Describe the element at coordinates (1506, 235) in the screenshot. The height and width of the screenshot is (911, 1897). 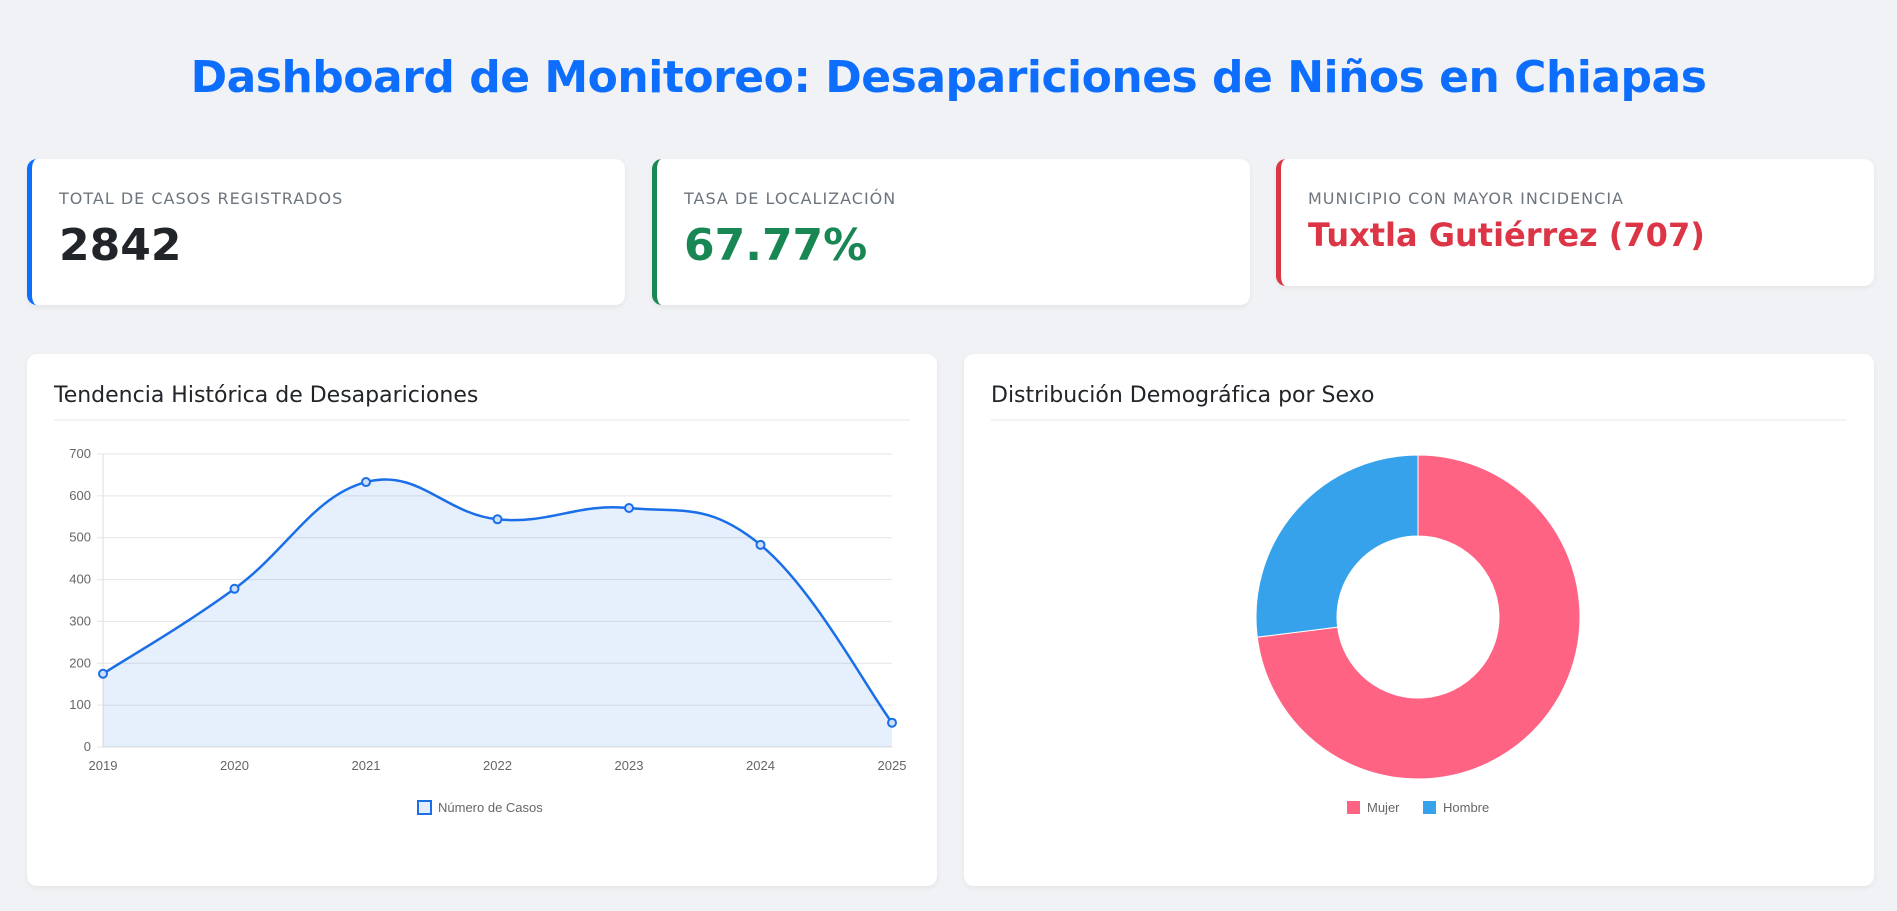
I see `kpi-value: Tuxtla Gutiérrez (707)` at that location.